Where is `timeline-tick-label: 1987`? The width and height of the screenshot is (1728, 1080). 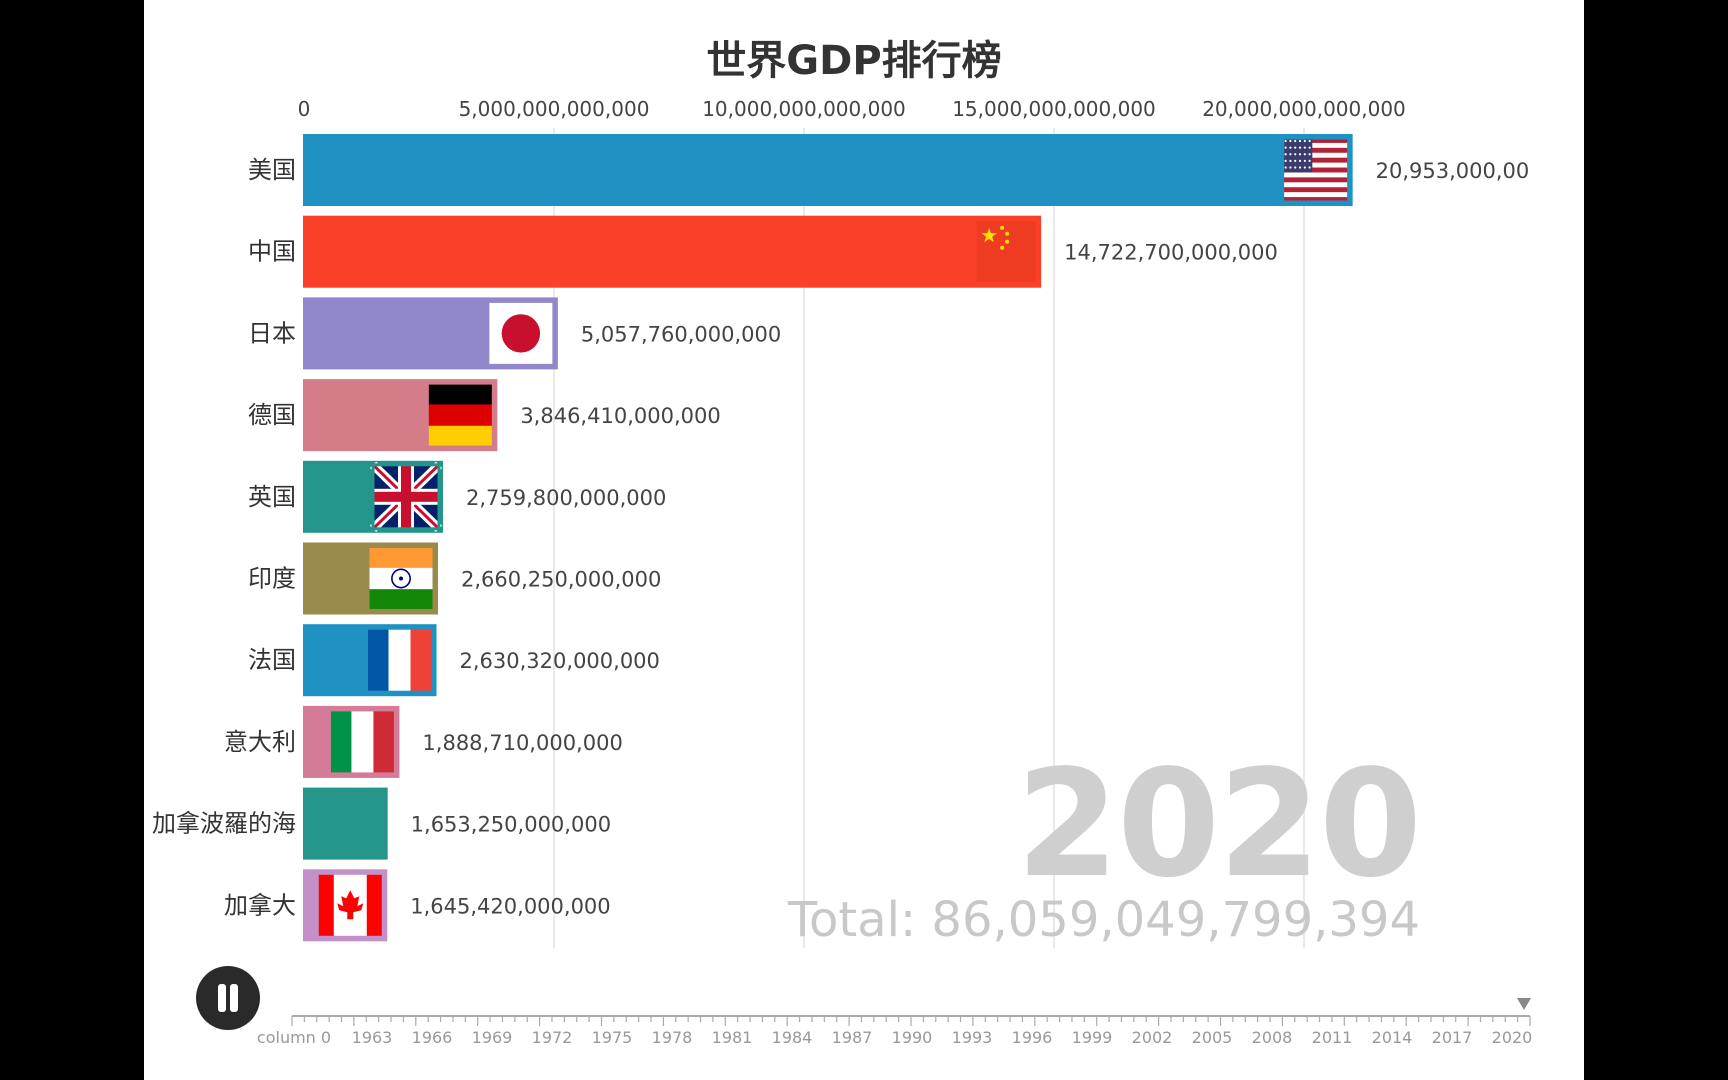
timeline-tick-label: 1987 is located at coordinates (852, 1037).